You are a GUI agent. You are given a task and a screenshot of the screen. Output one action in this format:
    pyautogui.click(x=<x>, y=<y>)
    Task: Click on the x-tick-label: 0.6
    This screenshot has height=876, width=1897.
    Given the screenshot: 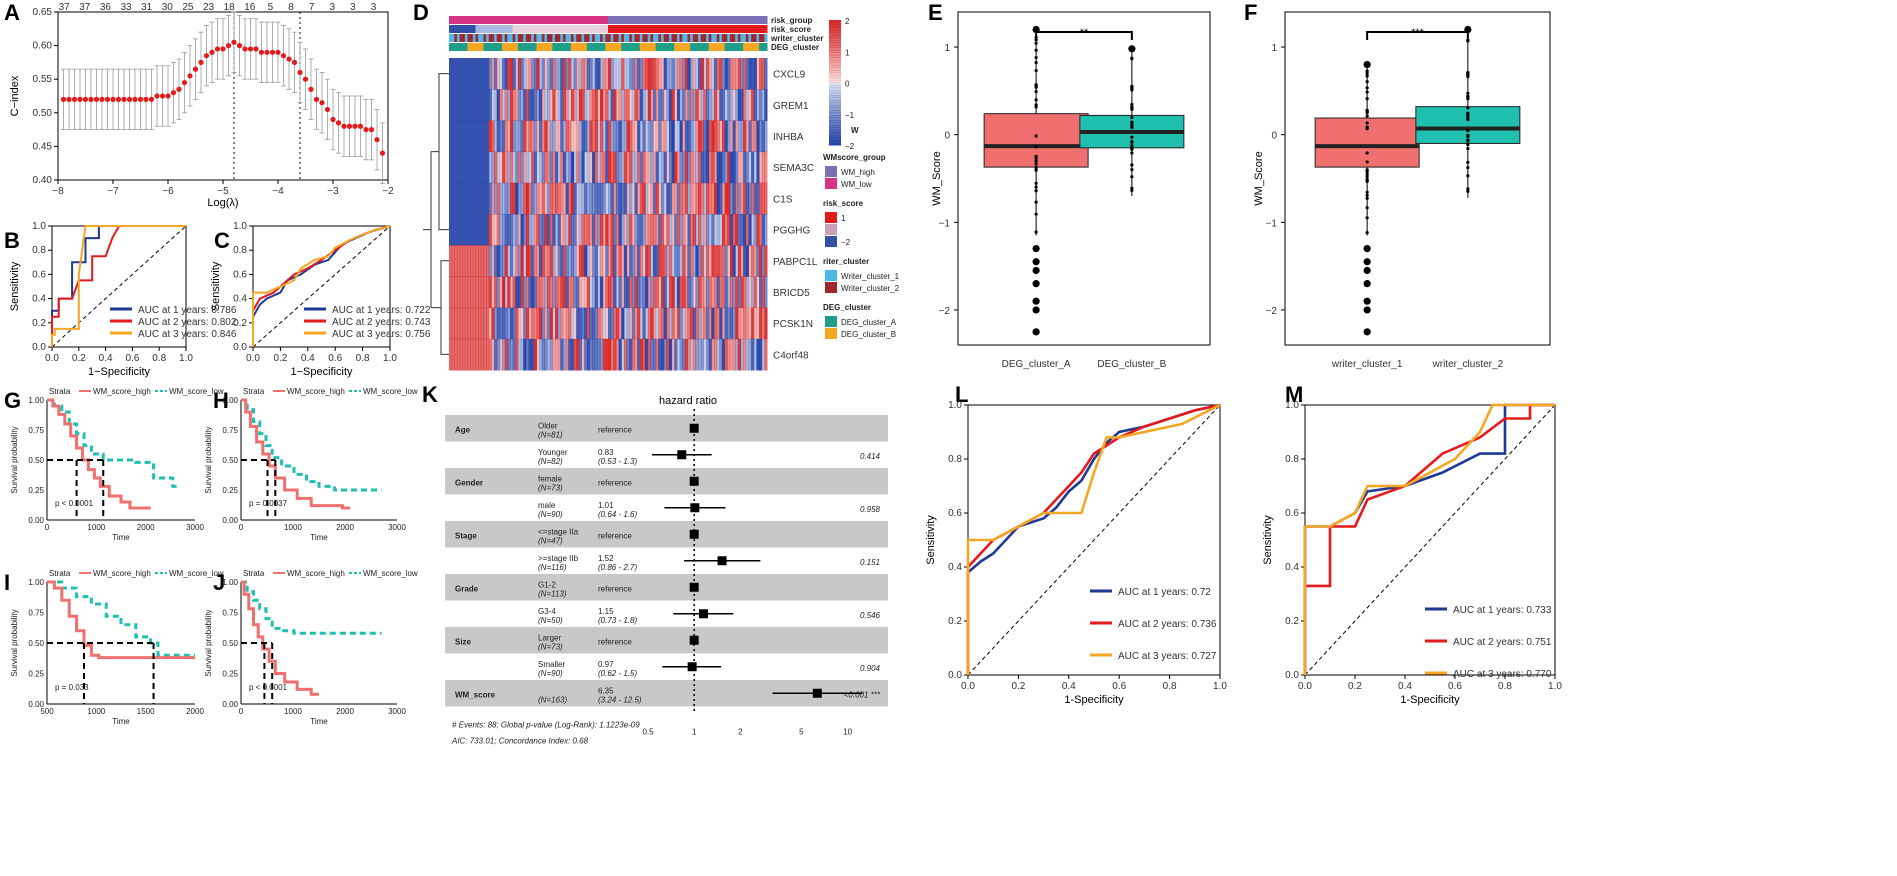 What is the action you would take?
    pyautogui.click(x=1119, y=686)
    